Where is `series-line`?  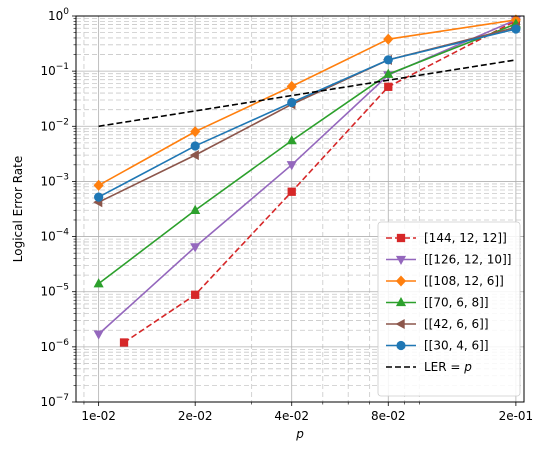
series-line is located at coordinates (307, 93).